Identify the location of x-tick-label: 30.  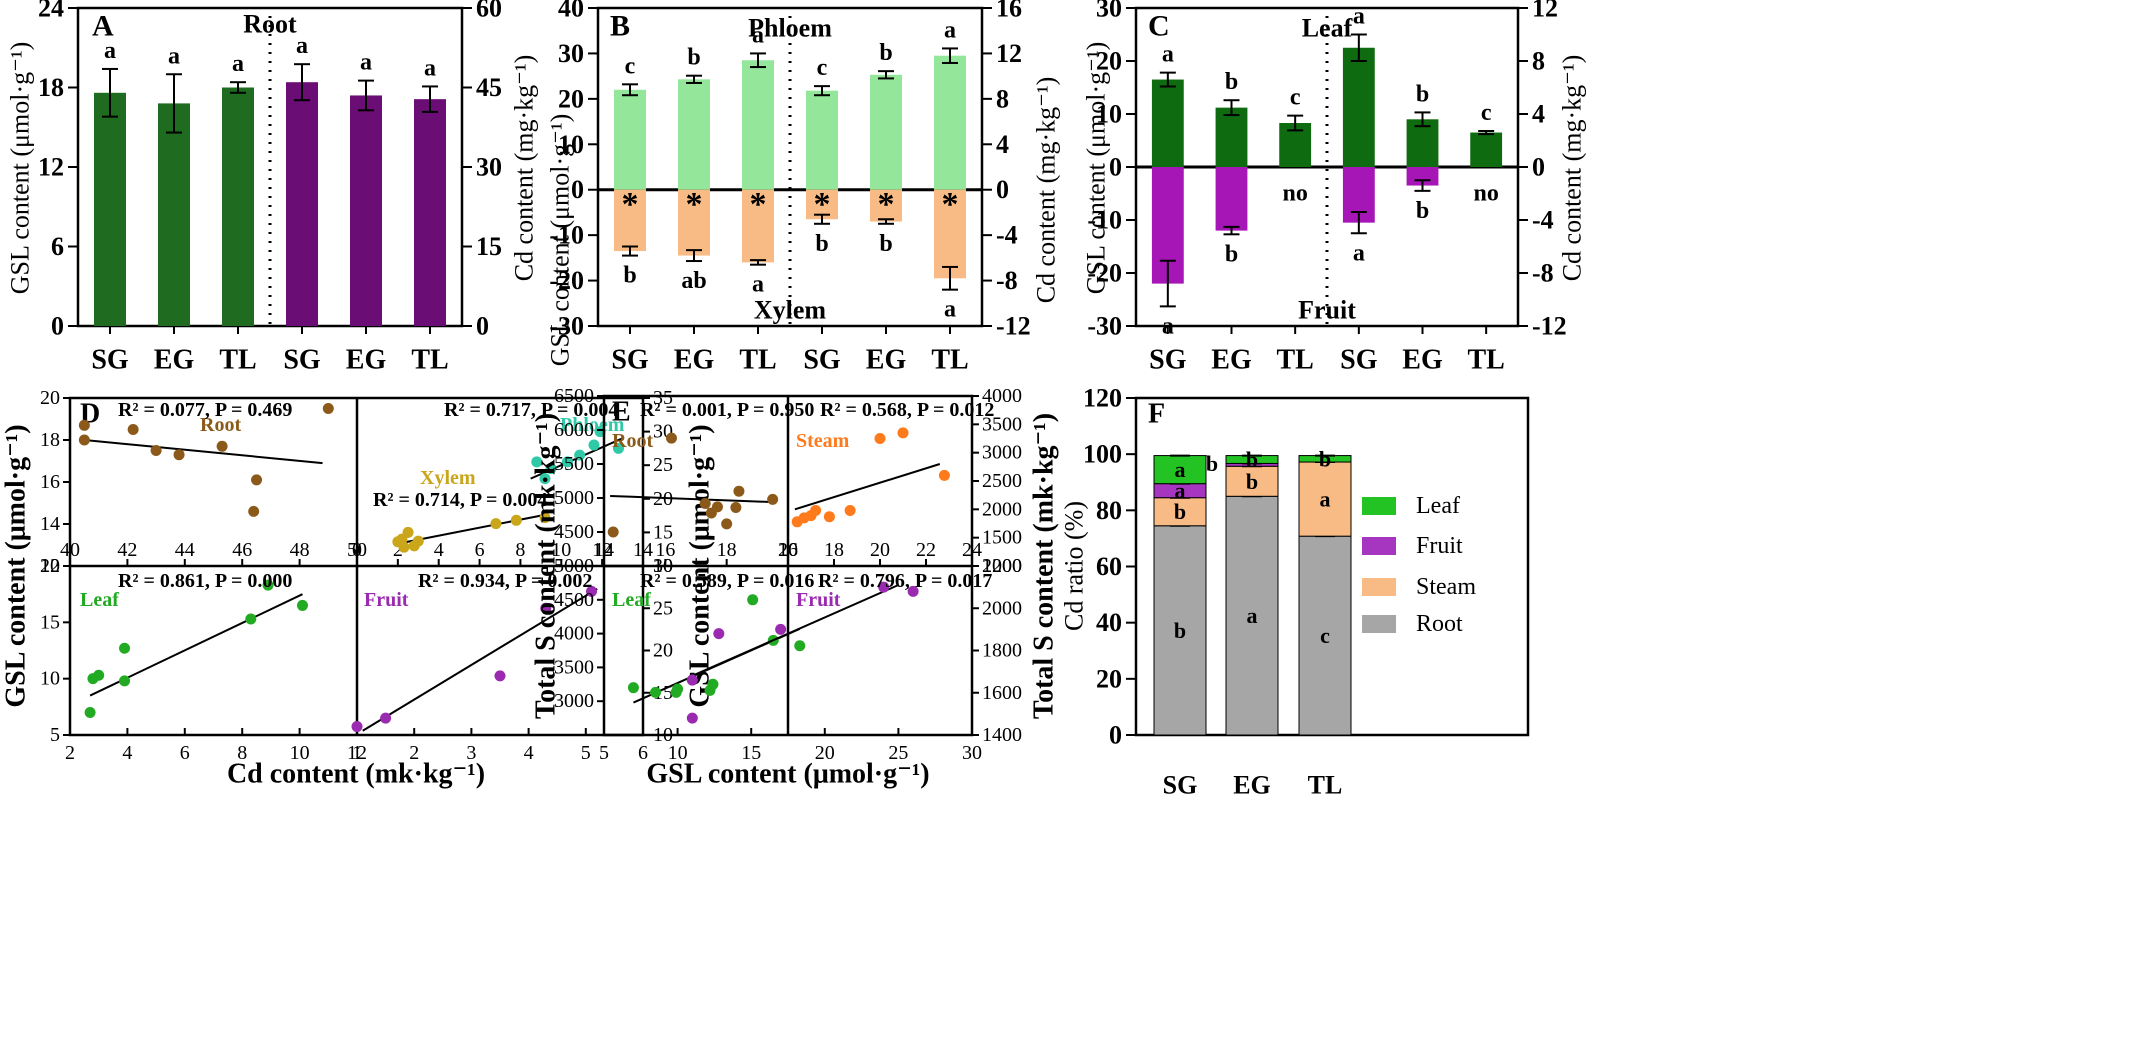
(972, 753).